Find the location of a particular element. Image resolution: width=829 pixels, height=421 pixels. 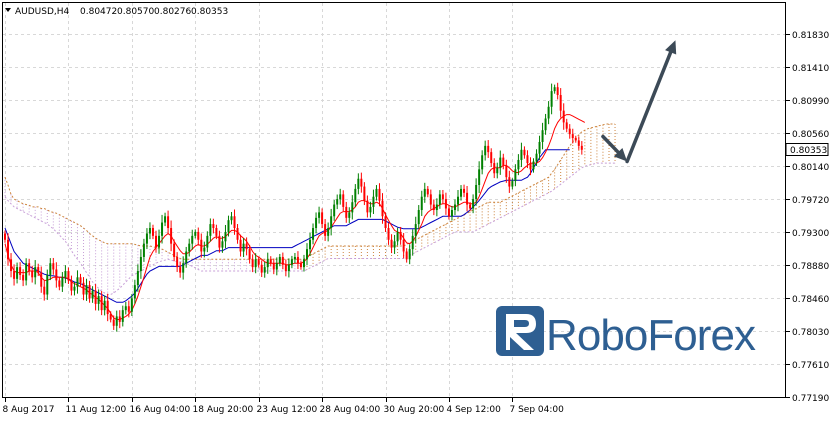

y-tick-label: 0.78030 is located at coordinates (810, 333).